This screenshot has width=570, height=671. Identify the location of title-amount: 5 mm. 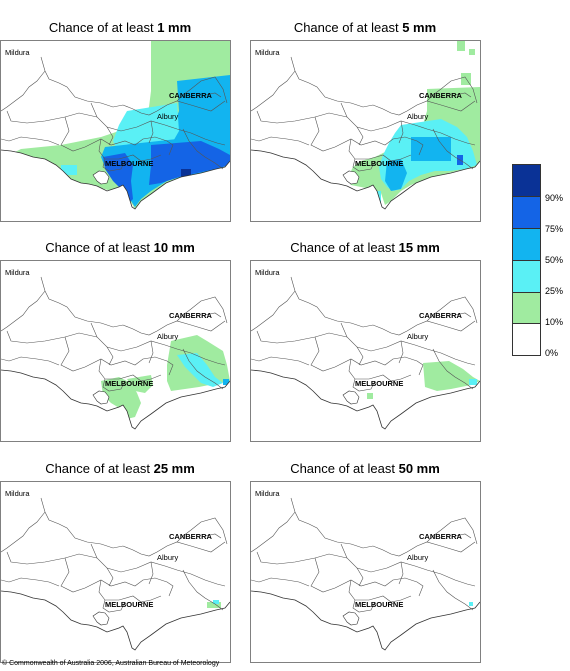
(419, 27).